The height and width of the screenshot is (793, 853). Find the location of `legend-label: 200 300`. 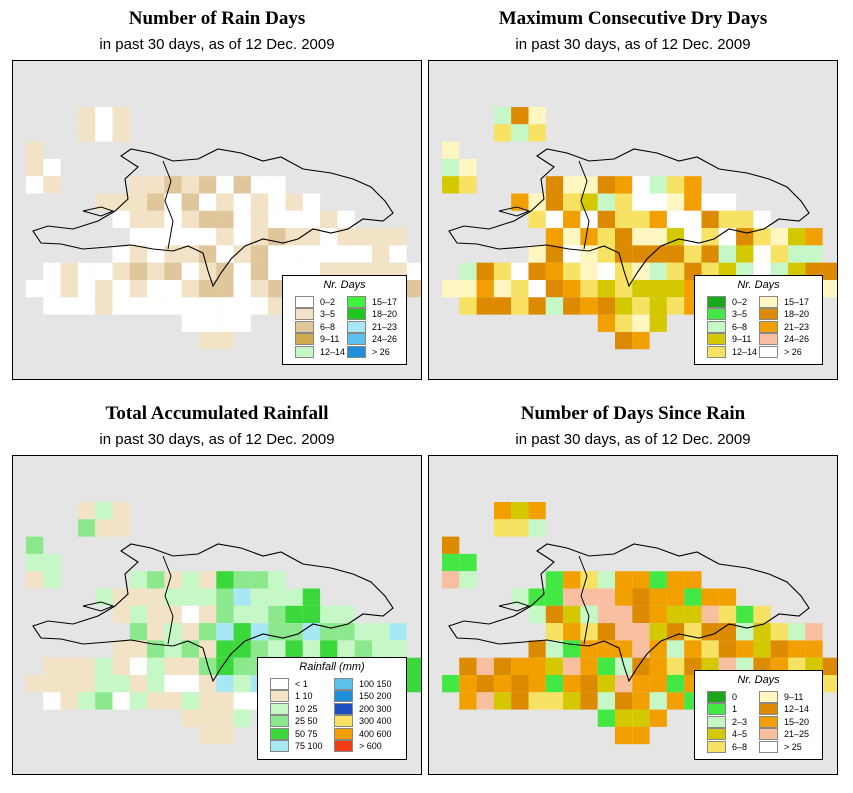

legend-label: 200 300 is located at coordinates (375, 708).